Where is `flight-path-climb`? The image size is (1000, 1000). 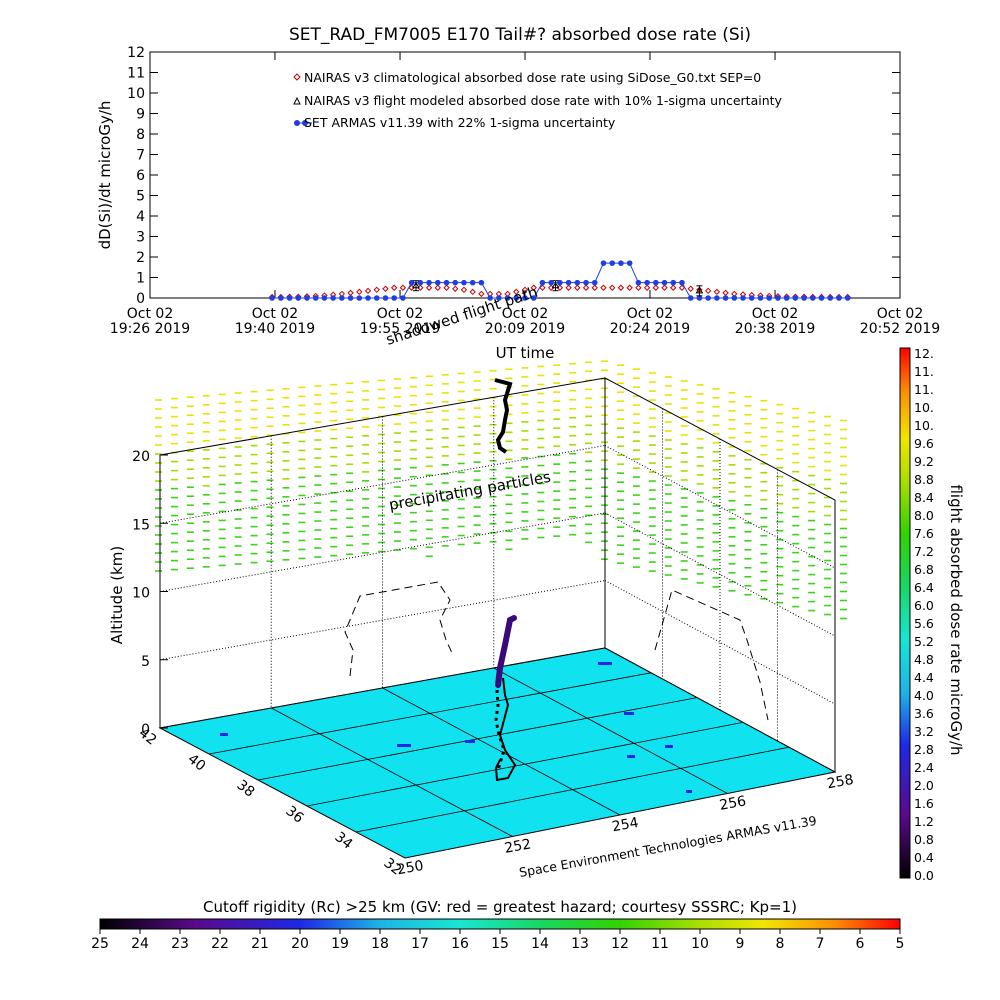 flight-path-climb is located at coordinates (506, 651).